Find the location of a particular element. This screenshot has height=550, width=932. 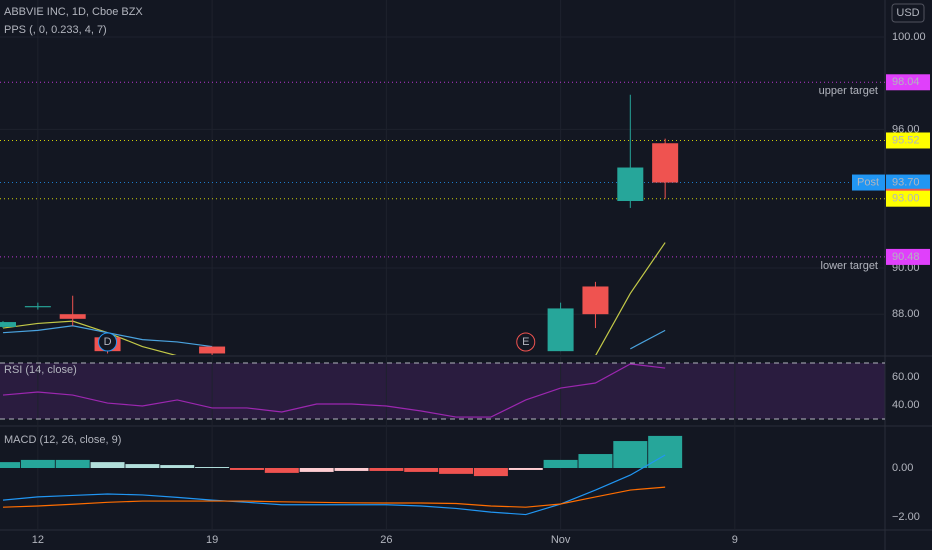

post-tag is located at coordinates (868, 182).